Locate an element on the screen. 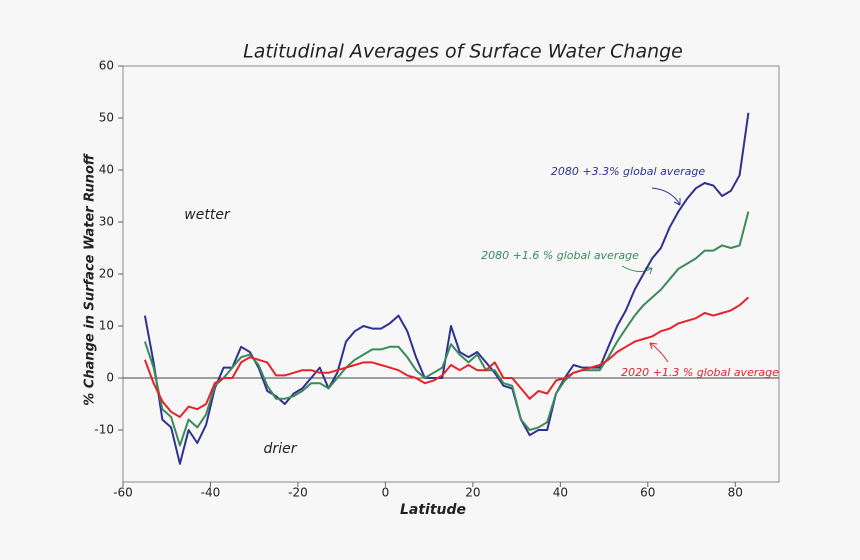 This screenshot has width=860, height=560. x-tick-label: 60 is located at coordinates (647, 493).